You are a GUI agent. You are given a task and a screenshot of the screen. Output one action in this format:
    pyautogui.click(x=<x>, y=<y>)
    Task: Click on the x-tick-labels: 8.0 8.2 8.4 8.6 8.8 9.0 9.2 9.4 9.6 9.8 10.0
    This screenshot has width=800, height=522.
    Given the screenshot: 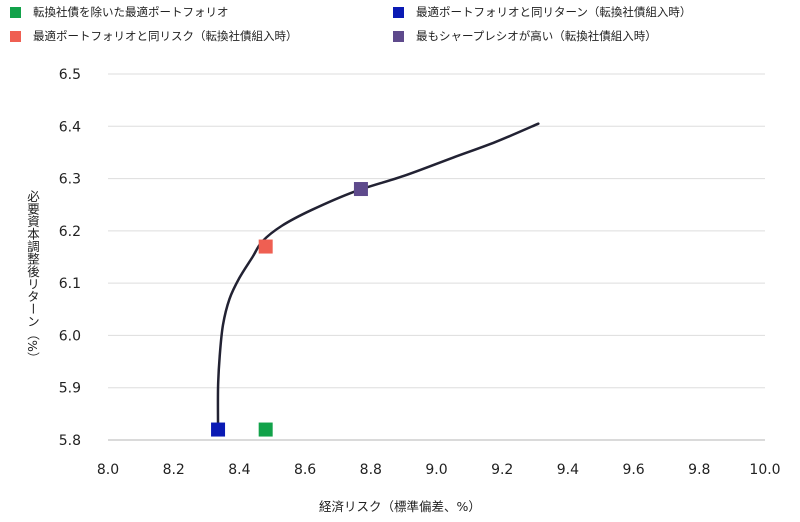 What is the action you would take?
    pyautogui.click(x=439, y=470)
    